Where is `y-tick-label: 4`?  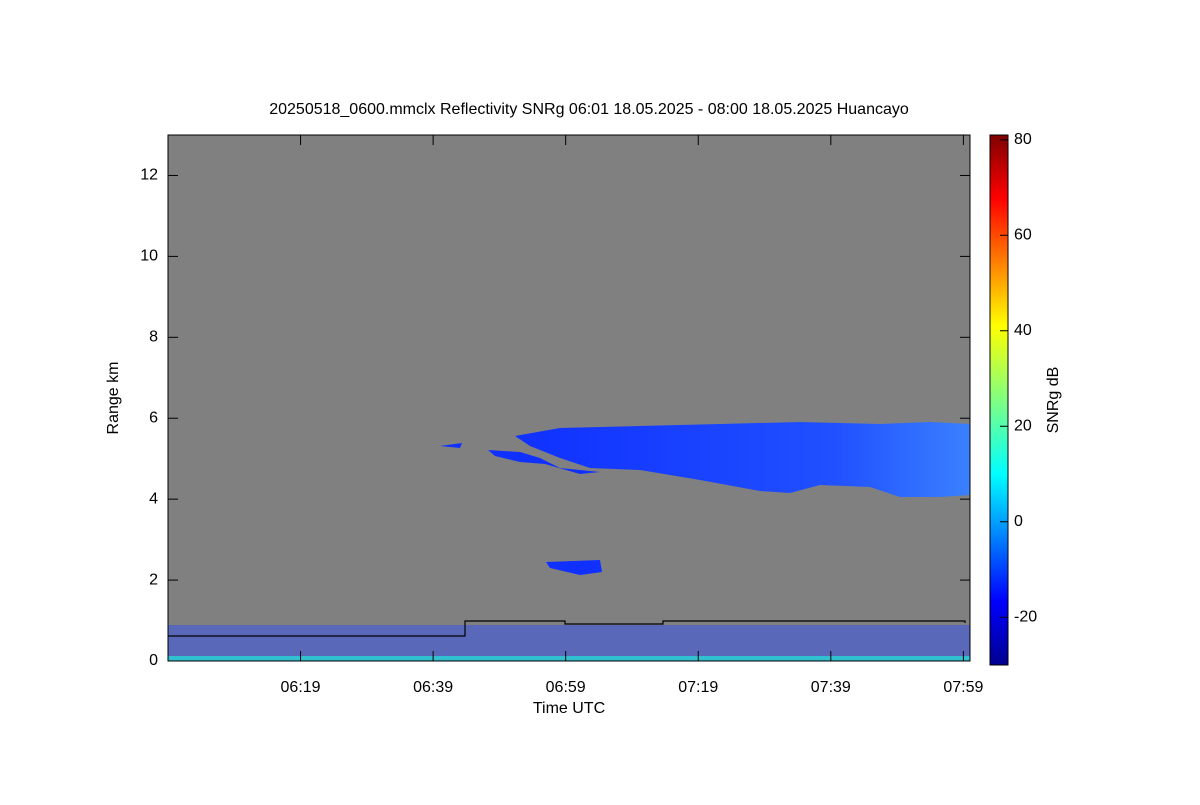
y-tick-label: 4 is located at coordinates (153, 498).